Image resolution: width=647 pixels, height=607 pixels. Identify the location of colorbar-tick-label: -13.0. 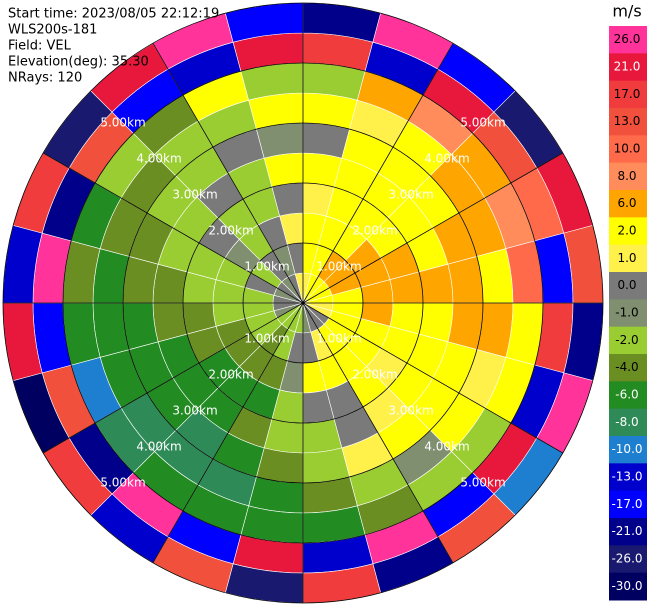
(626, 477).